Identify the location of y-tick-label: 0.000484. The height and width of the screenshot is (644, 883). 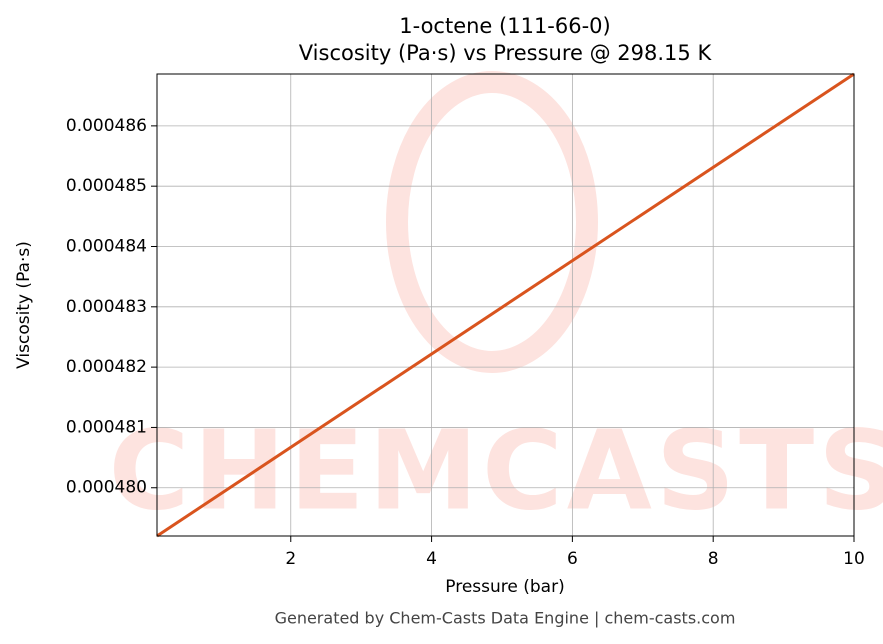
(106, 246).